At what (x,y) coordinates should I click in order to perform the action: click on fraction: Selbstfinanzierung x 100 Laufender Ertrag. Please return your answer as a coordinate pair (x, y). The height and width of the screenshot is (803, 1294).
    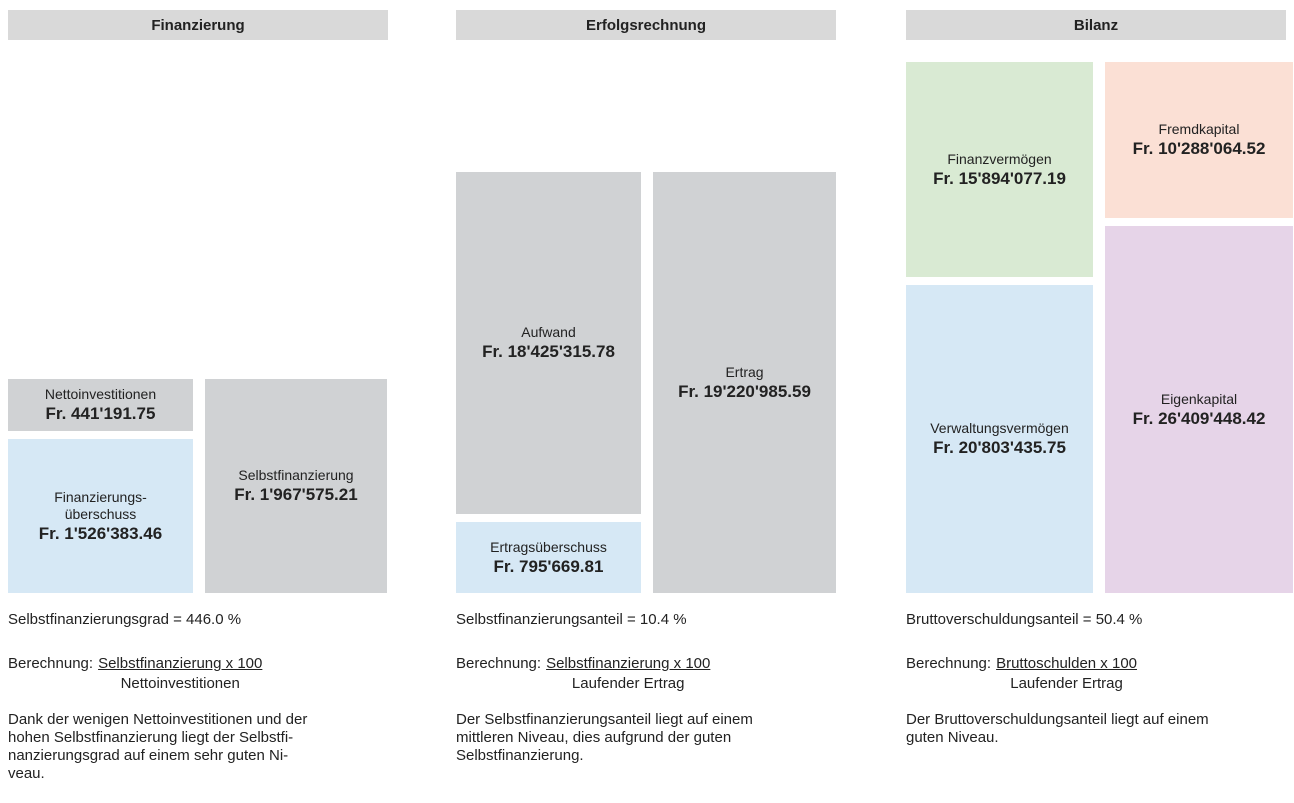
    Looking at the image, I should click on (628, 674).